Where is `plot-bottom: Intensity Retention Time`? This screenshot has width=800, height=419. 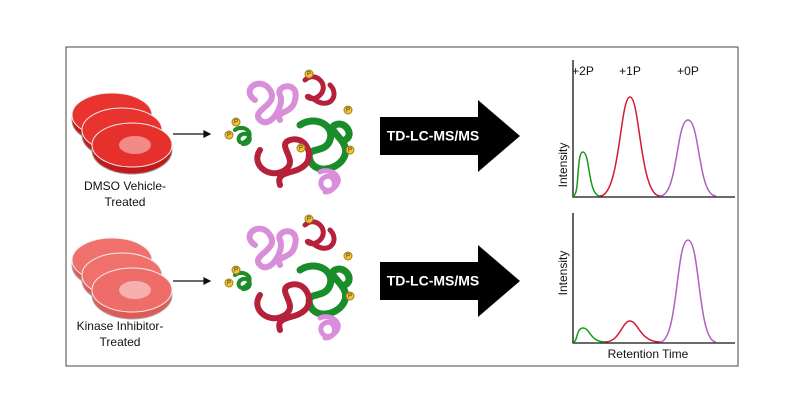 plot-bottom: Intensity Retention Time is located at coordinates (645, 287).